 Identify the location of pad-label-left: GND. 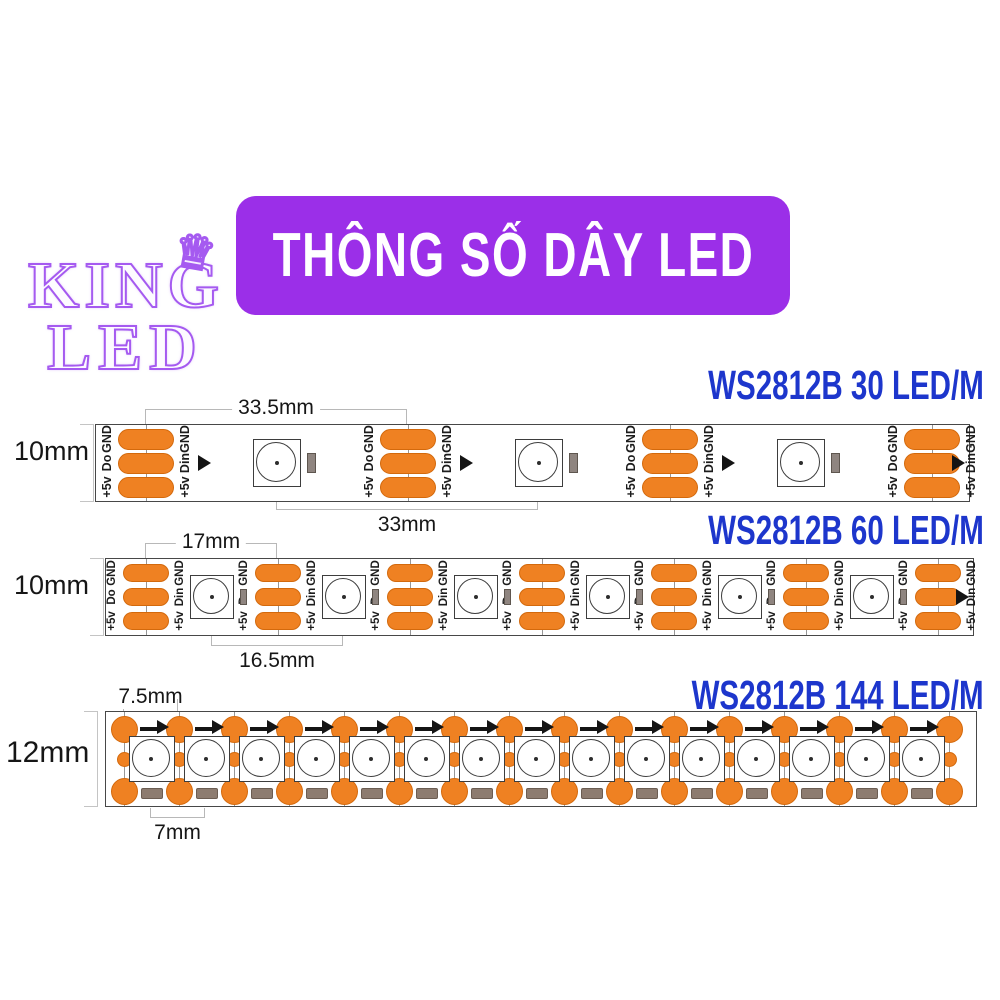
(369, 439).